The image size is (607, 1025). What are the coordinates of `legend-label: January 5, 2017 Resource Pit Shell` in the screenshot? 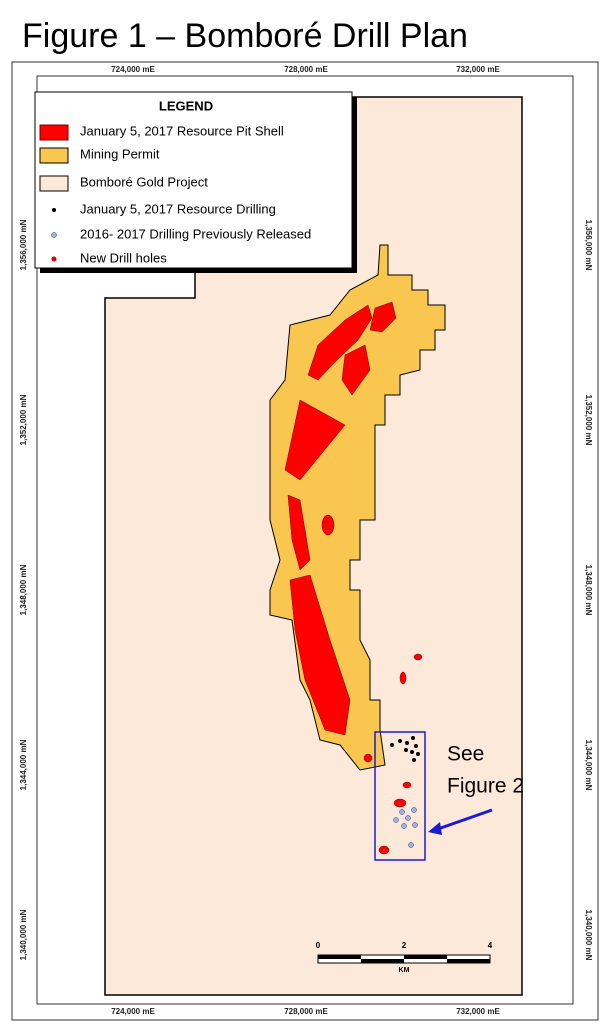 It's located at (182, 130).